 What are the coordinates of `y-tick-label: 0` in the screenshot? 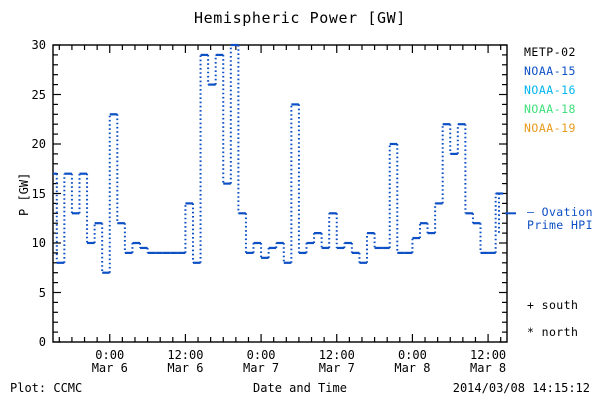 It's located at (42, 342).